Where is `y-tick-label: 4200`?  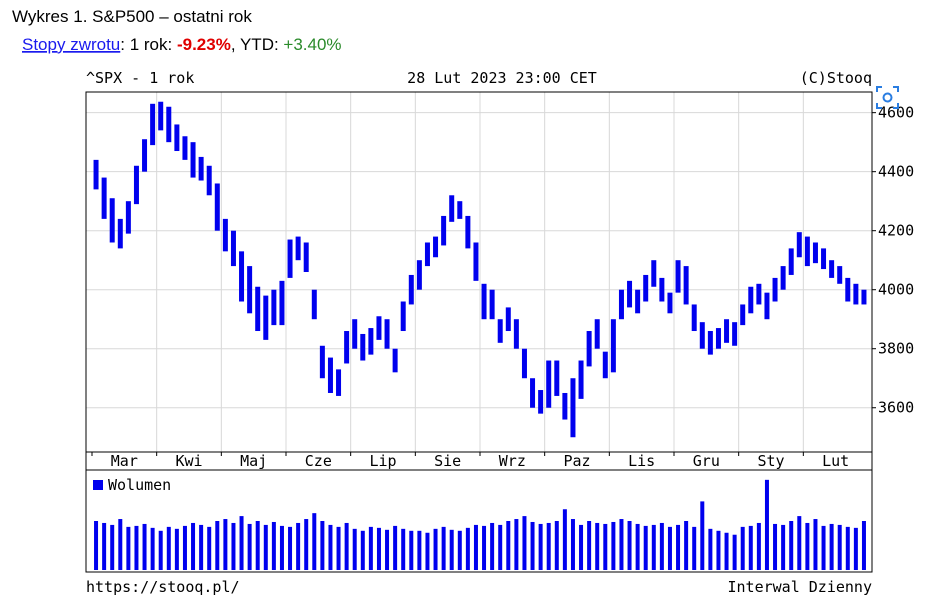 y-tick-label: 4200 is located at coordinates (896, 231).